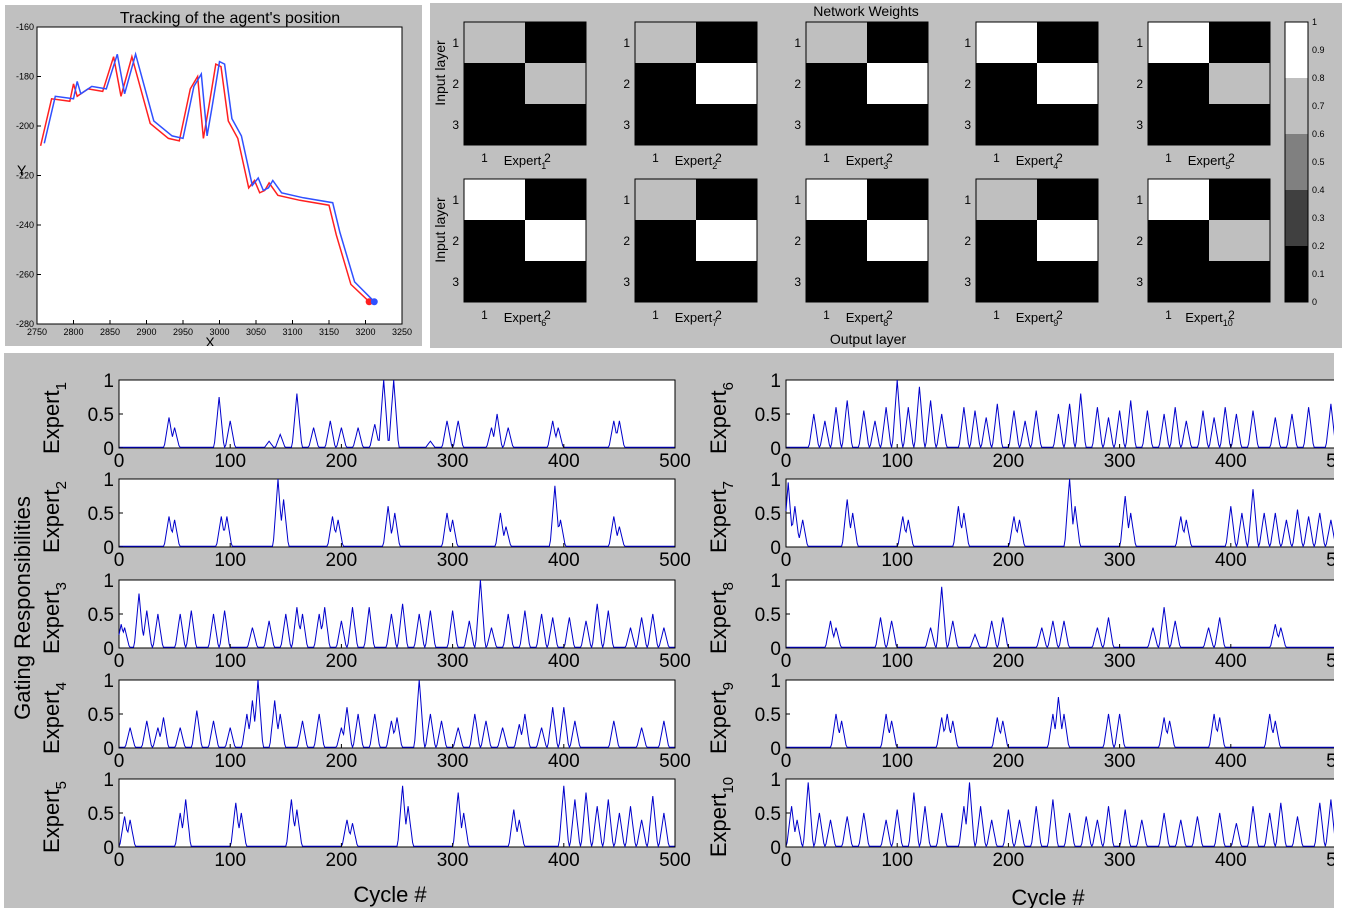 Image resolution: width=1348 pixels, height=913 pixels. What do you see at coordinates (292, 332) in the screenshot?
I see `tracking-xtick-label: 3100` at bounding box center [292, 332].